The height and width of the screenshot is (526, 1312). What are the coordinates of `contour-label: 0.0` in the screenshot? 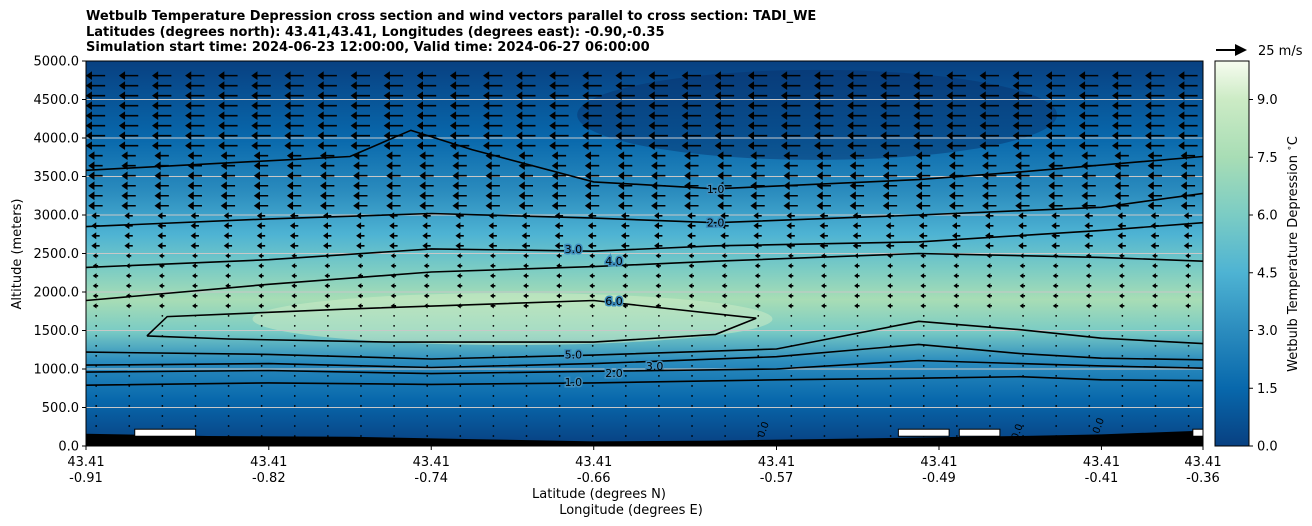 It's located at (764, 429).